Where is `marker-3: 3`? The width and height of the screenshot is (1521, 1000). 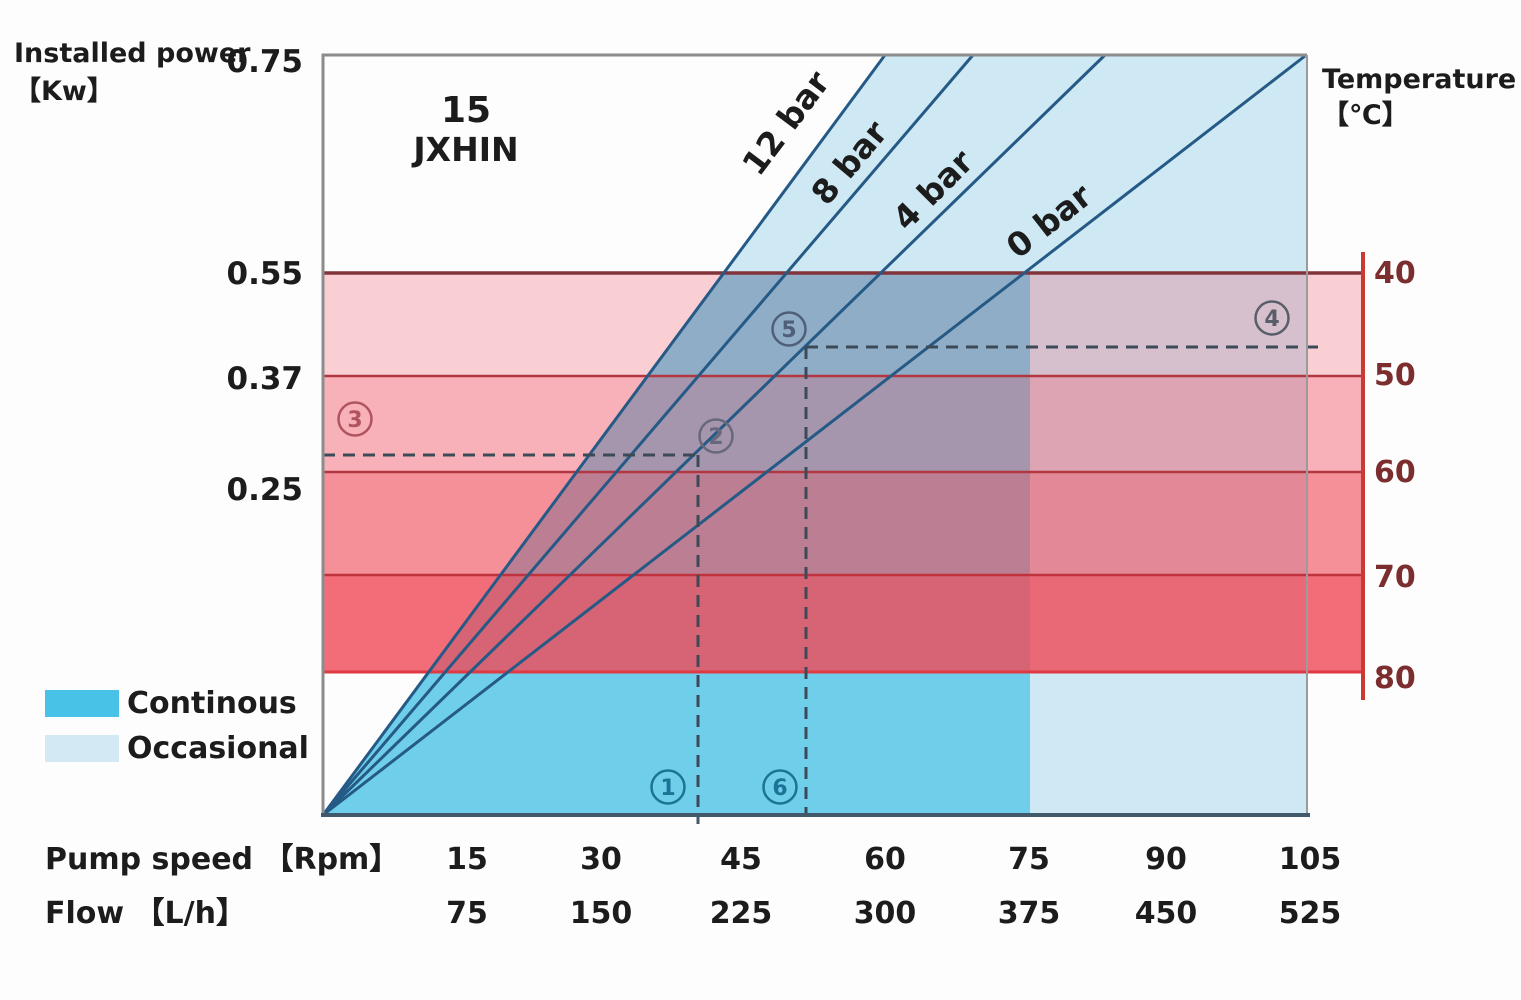
marker-3: 3 is located at coordinates (355, 419).